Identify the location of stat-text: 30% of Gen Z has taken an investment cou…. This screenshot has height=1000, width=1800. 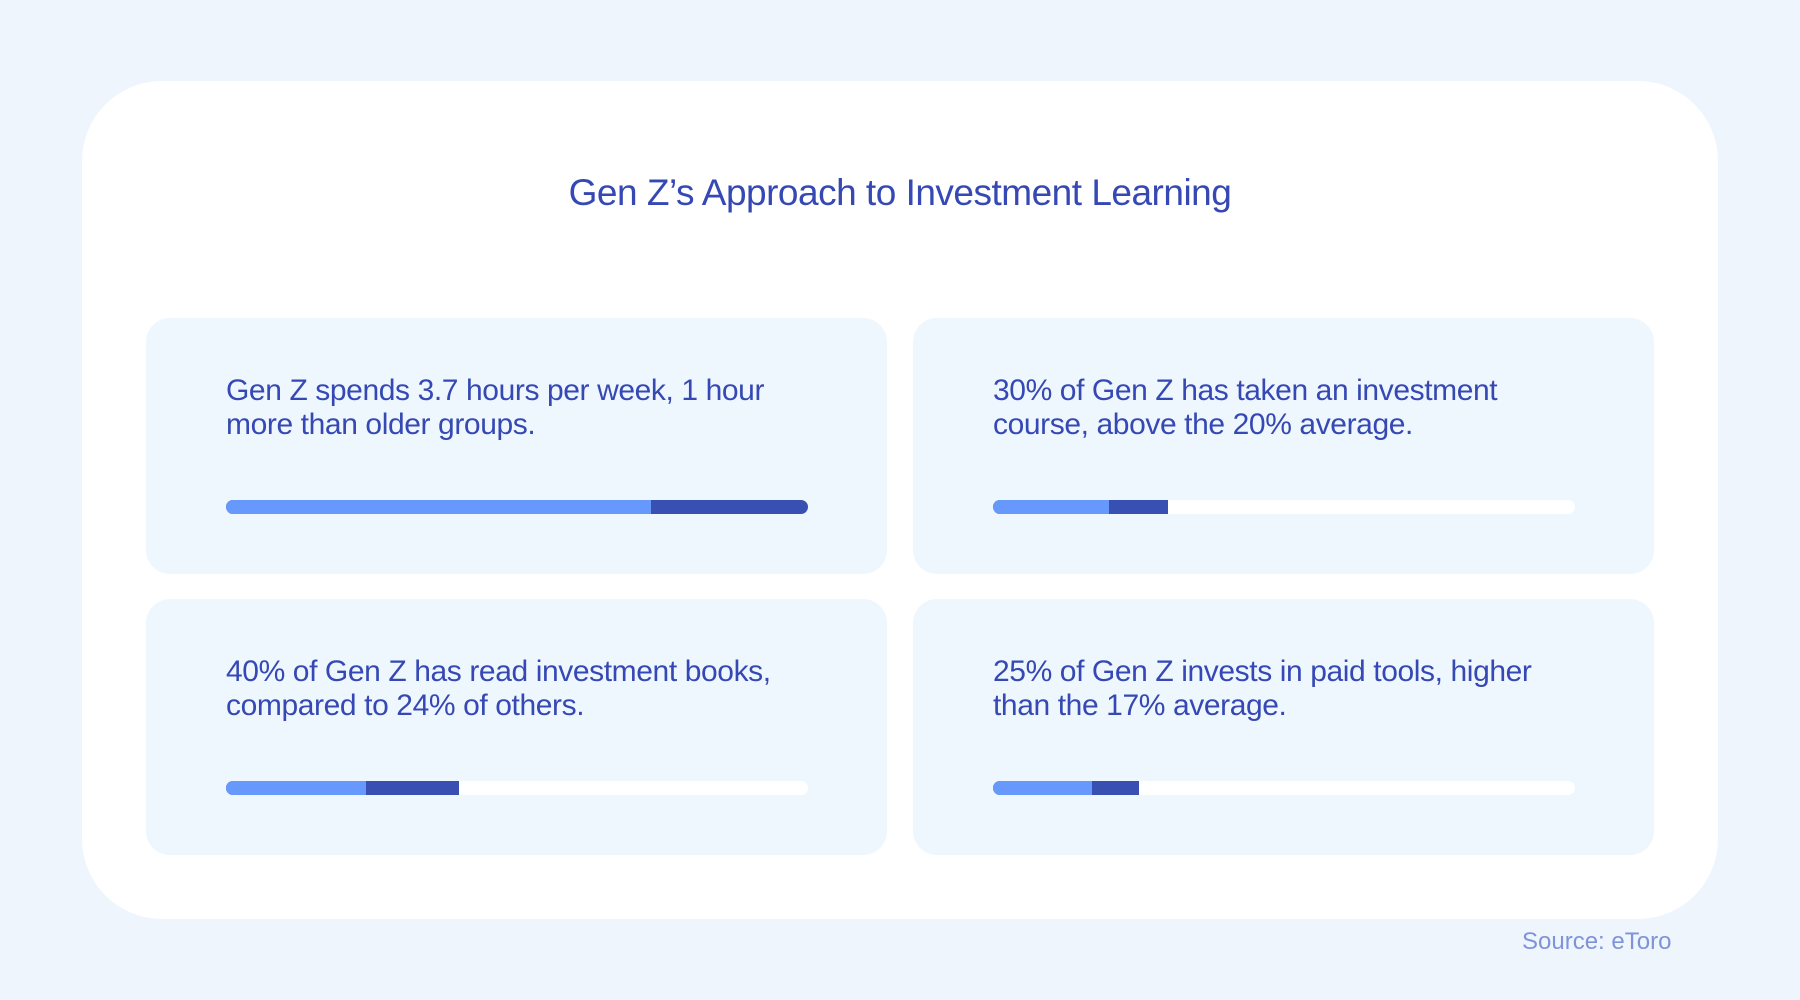
(1245, 407).